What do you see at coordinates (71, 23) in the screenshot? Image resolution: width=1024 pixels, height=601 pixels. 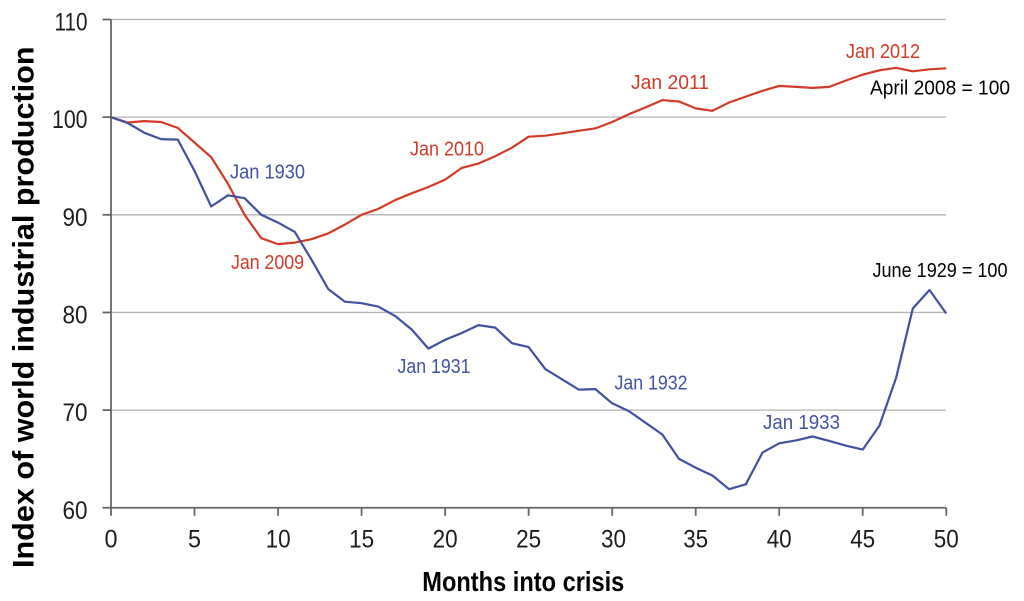 I see `svg-text: 110` at bounding box center [71, 23].